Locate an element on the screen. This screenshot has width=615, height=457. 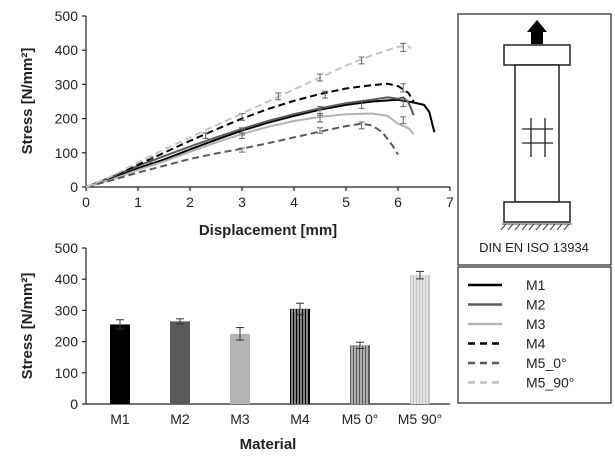
top-y-axis-label: Stress [N/mm²] is located at coordinates (27, 101).